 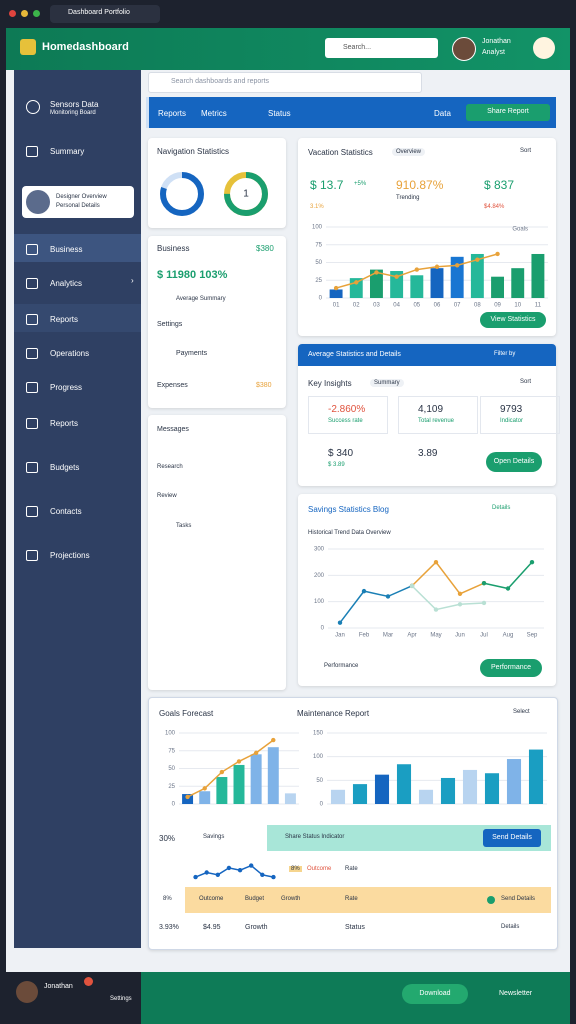 I want to click on kpi-value: 4,109, so click(x=431, y=409).